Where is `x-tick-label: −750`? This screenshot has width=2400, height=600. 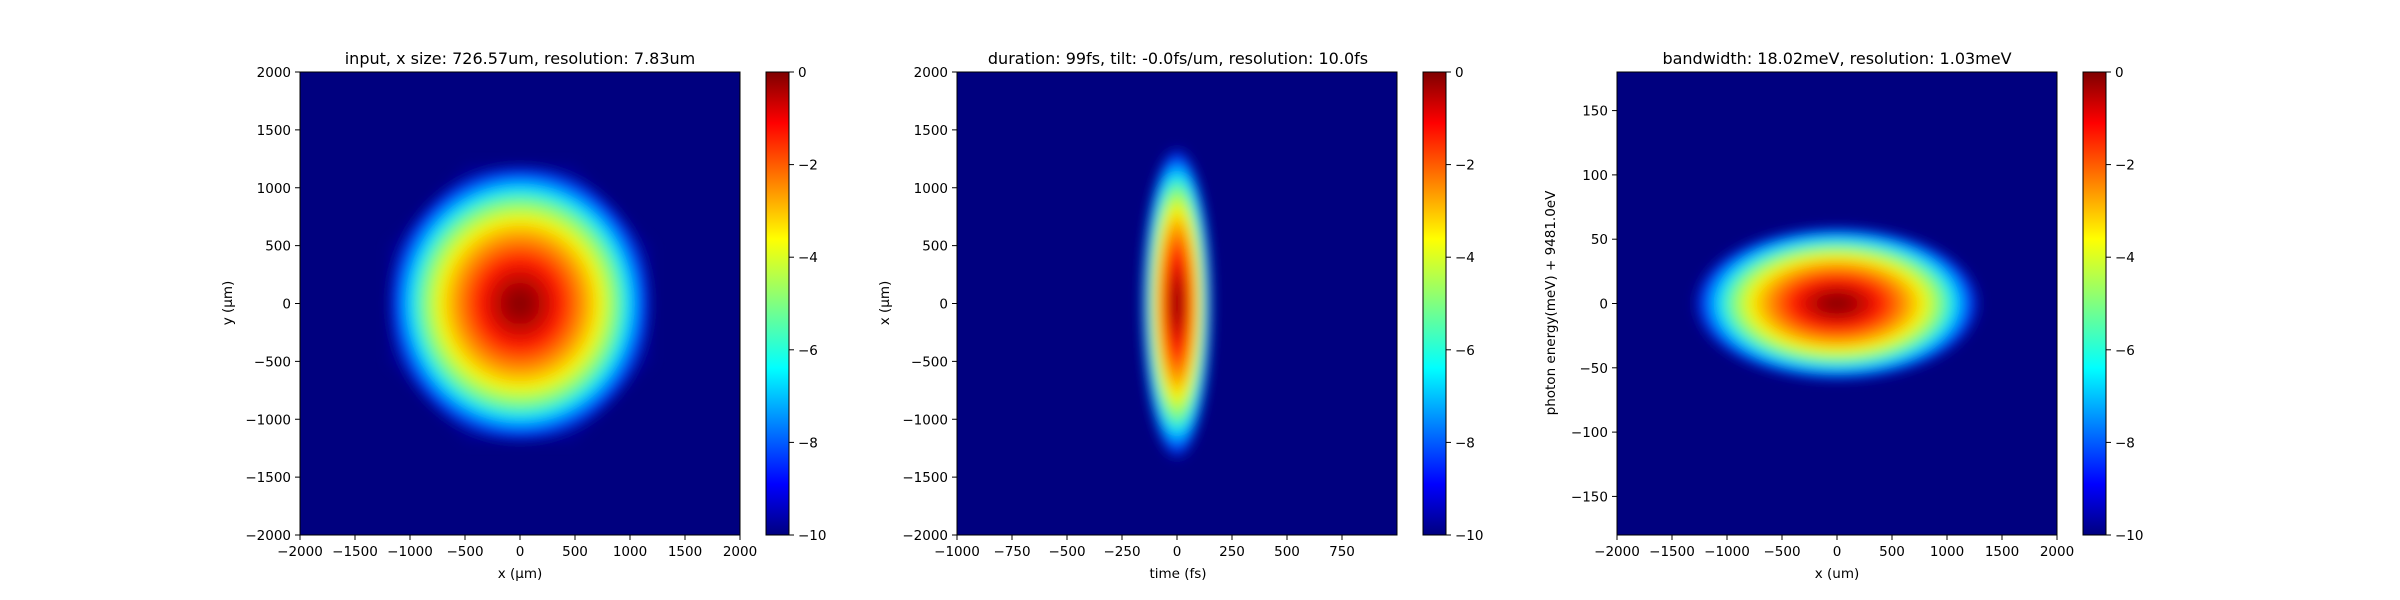 x-tick-label: −750 is located at coordinates (1011, 552).